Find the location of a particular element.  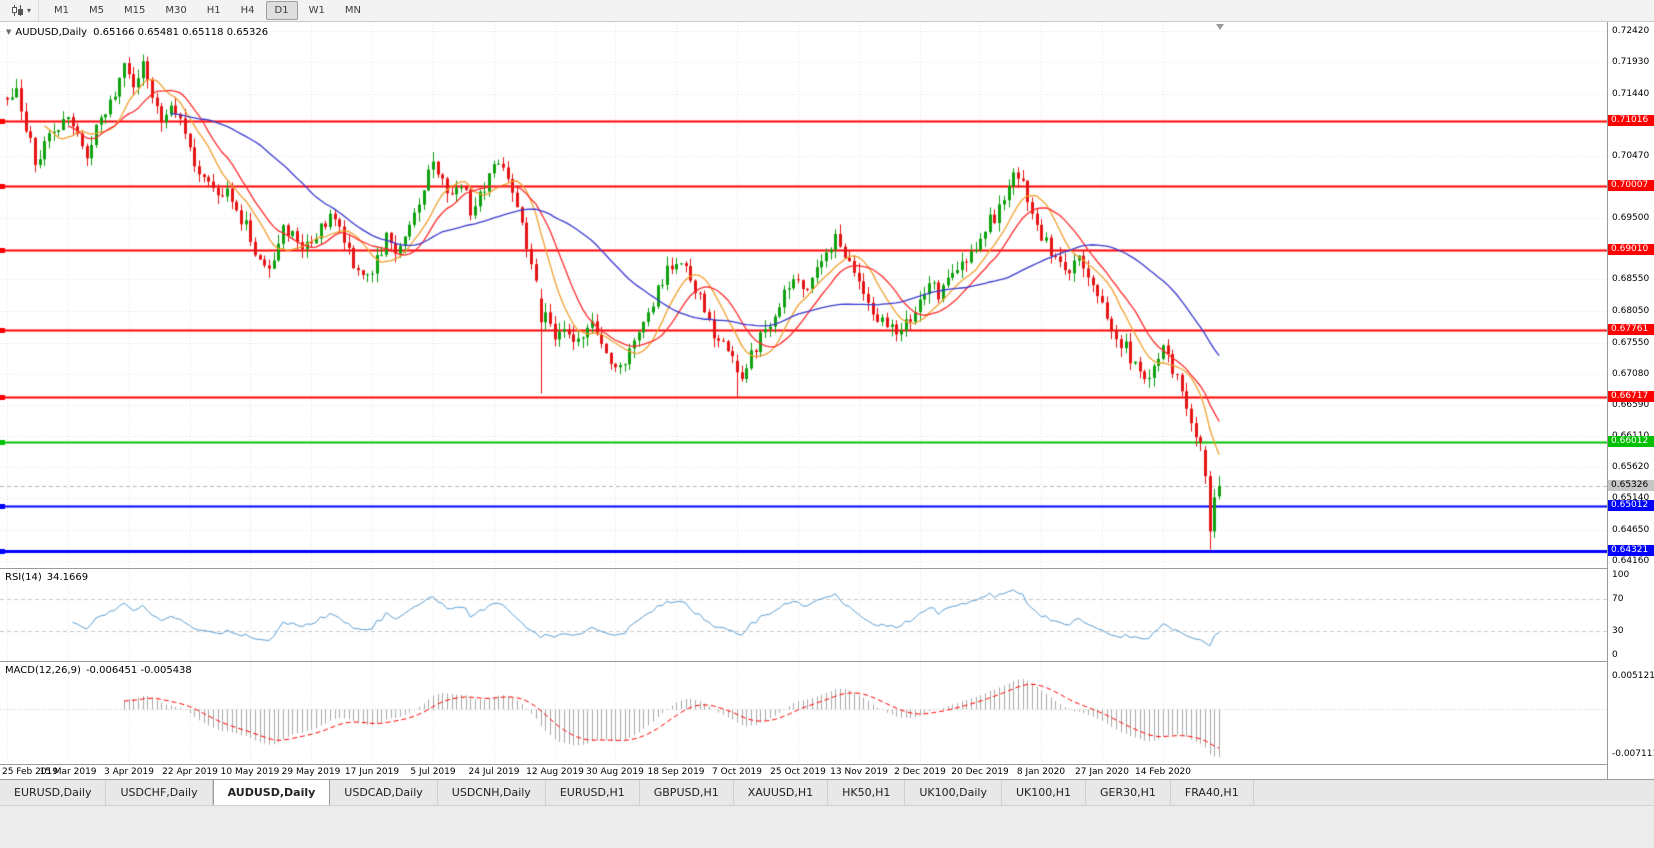

symbol-tab-ger30-h1: GER30,H1 is located at coordinates (1128, 792).